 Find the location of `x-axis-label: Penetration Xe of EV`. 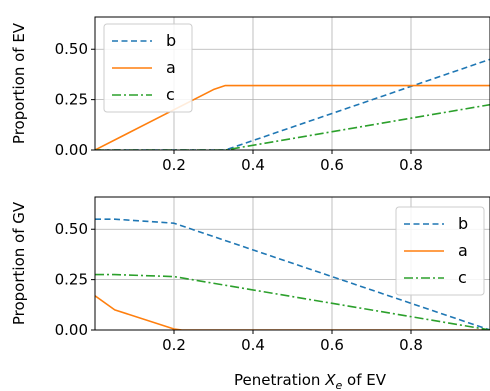

x-axis-label: Penetration Xe of EV is located at coordinates (310, 381).